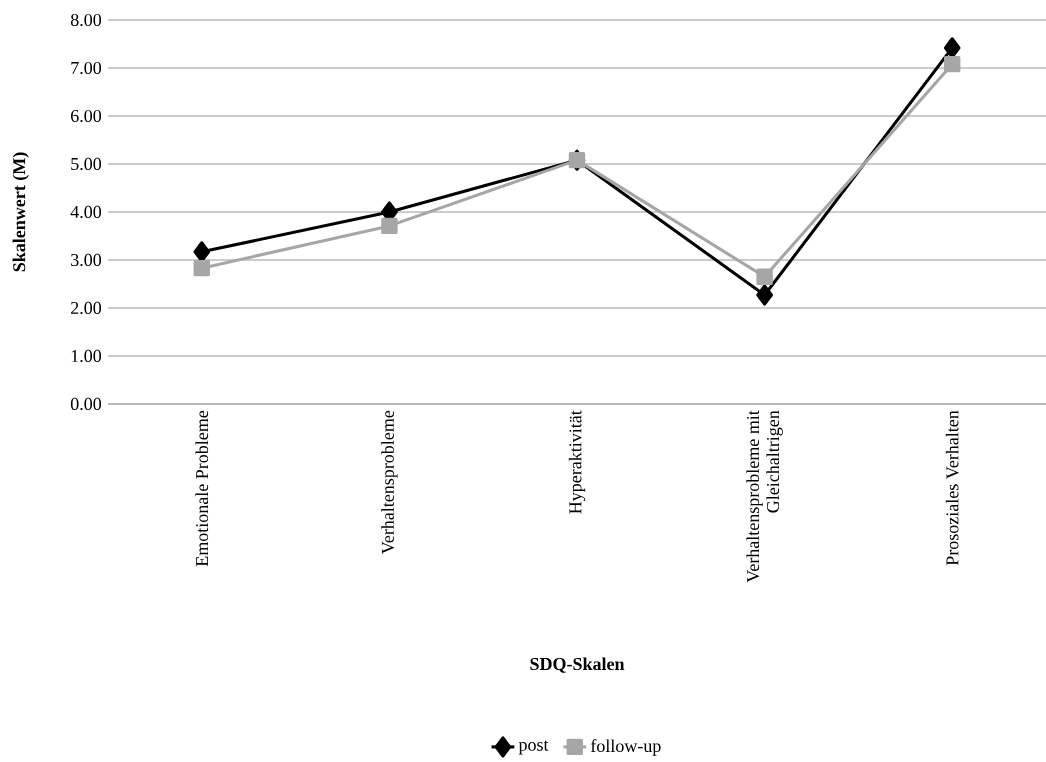  I want to click on y-tick-label: 4.00, so click(86, 212).